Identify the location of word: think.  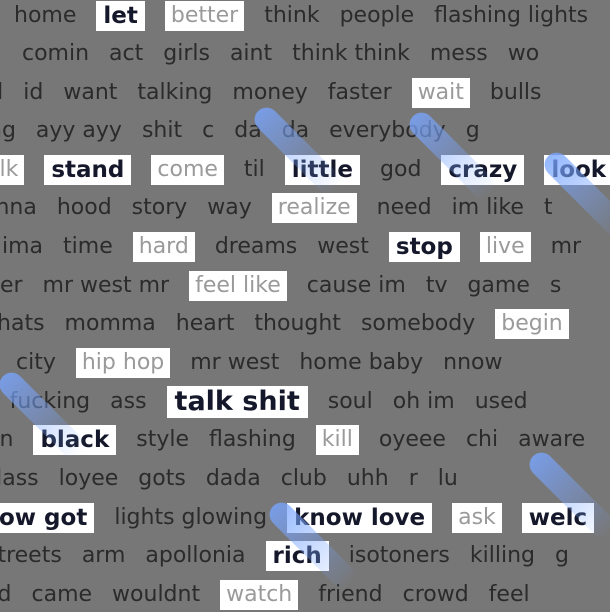
(292, 15).